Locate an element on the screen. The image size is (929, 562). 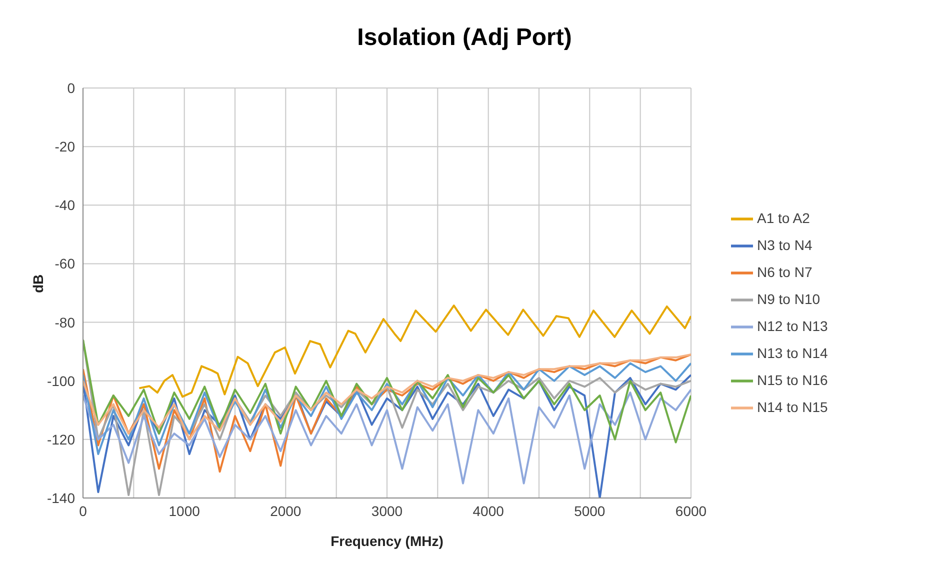
y-tick-label: -100 is located at coordinates (61, 380).